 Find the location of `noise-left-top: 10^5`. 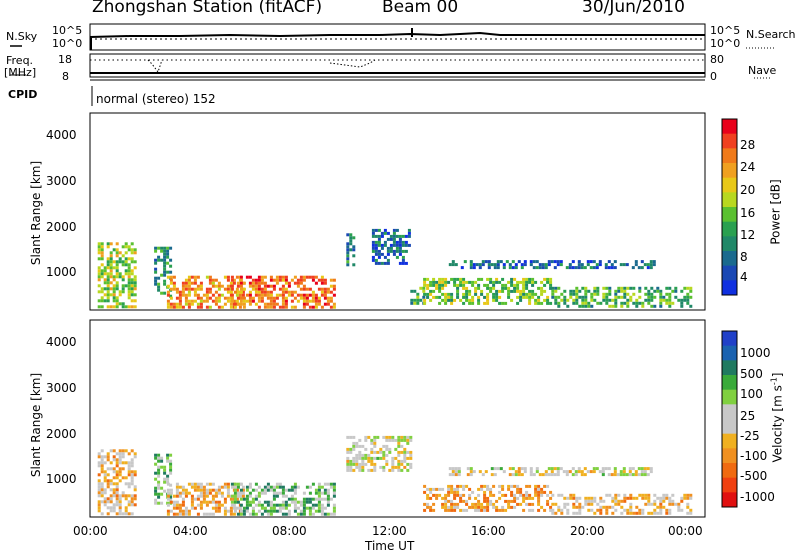

noise-left-top: 10^5 is located at coordinates (67, 30).